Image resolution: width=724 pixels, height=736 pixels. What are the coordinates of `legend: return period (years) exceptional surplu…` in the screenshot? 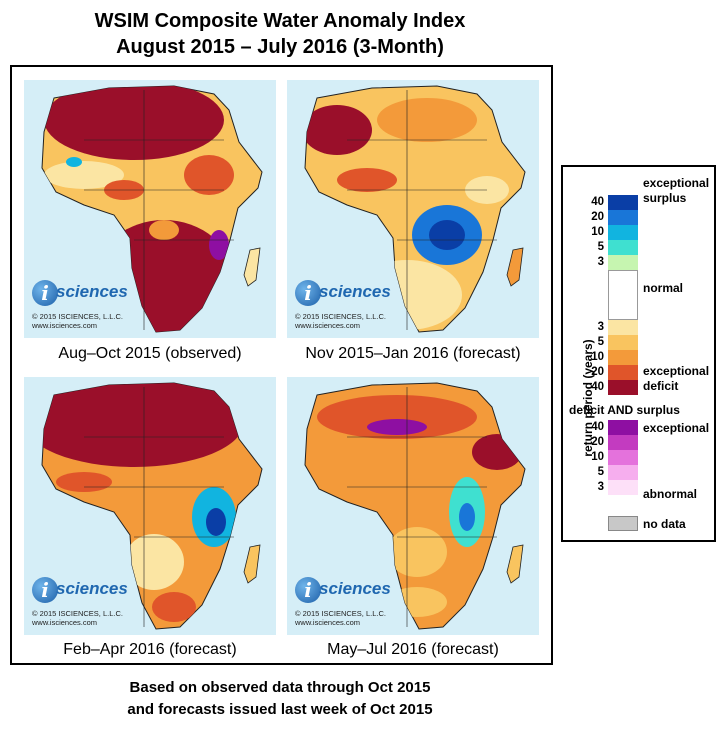 It's located at (638, 353).